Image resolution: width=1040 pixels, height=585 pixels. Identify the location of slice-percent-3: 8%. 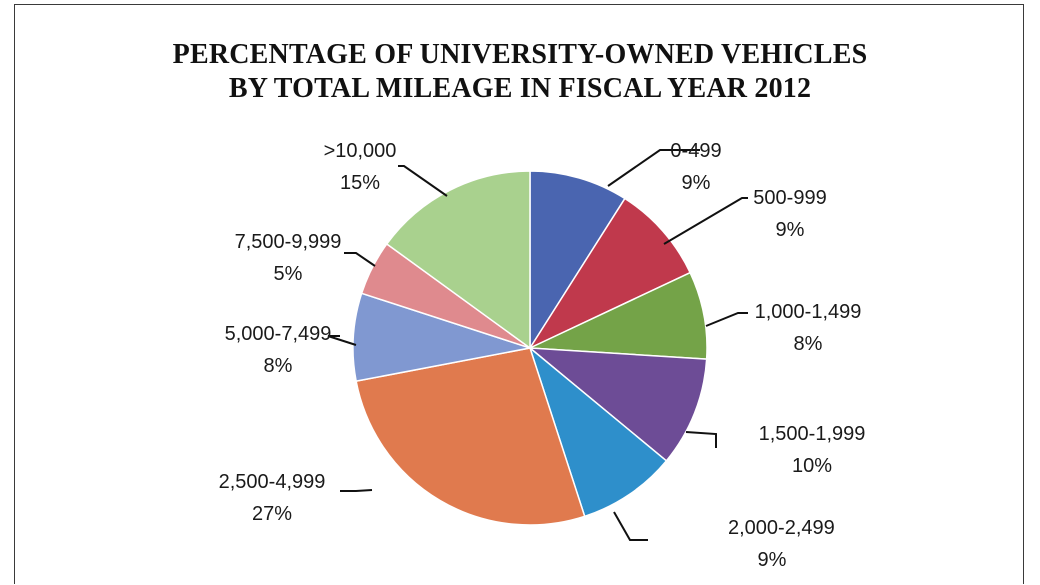
(808, 344).